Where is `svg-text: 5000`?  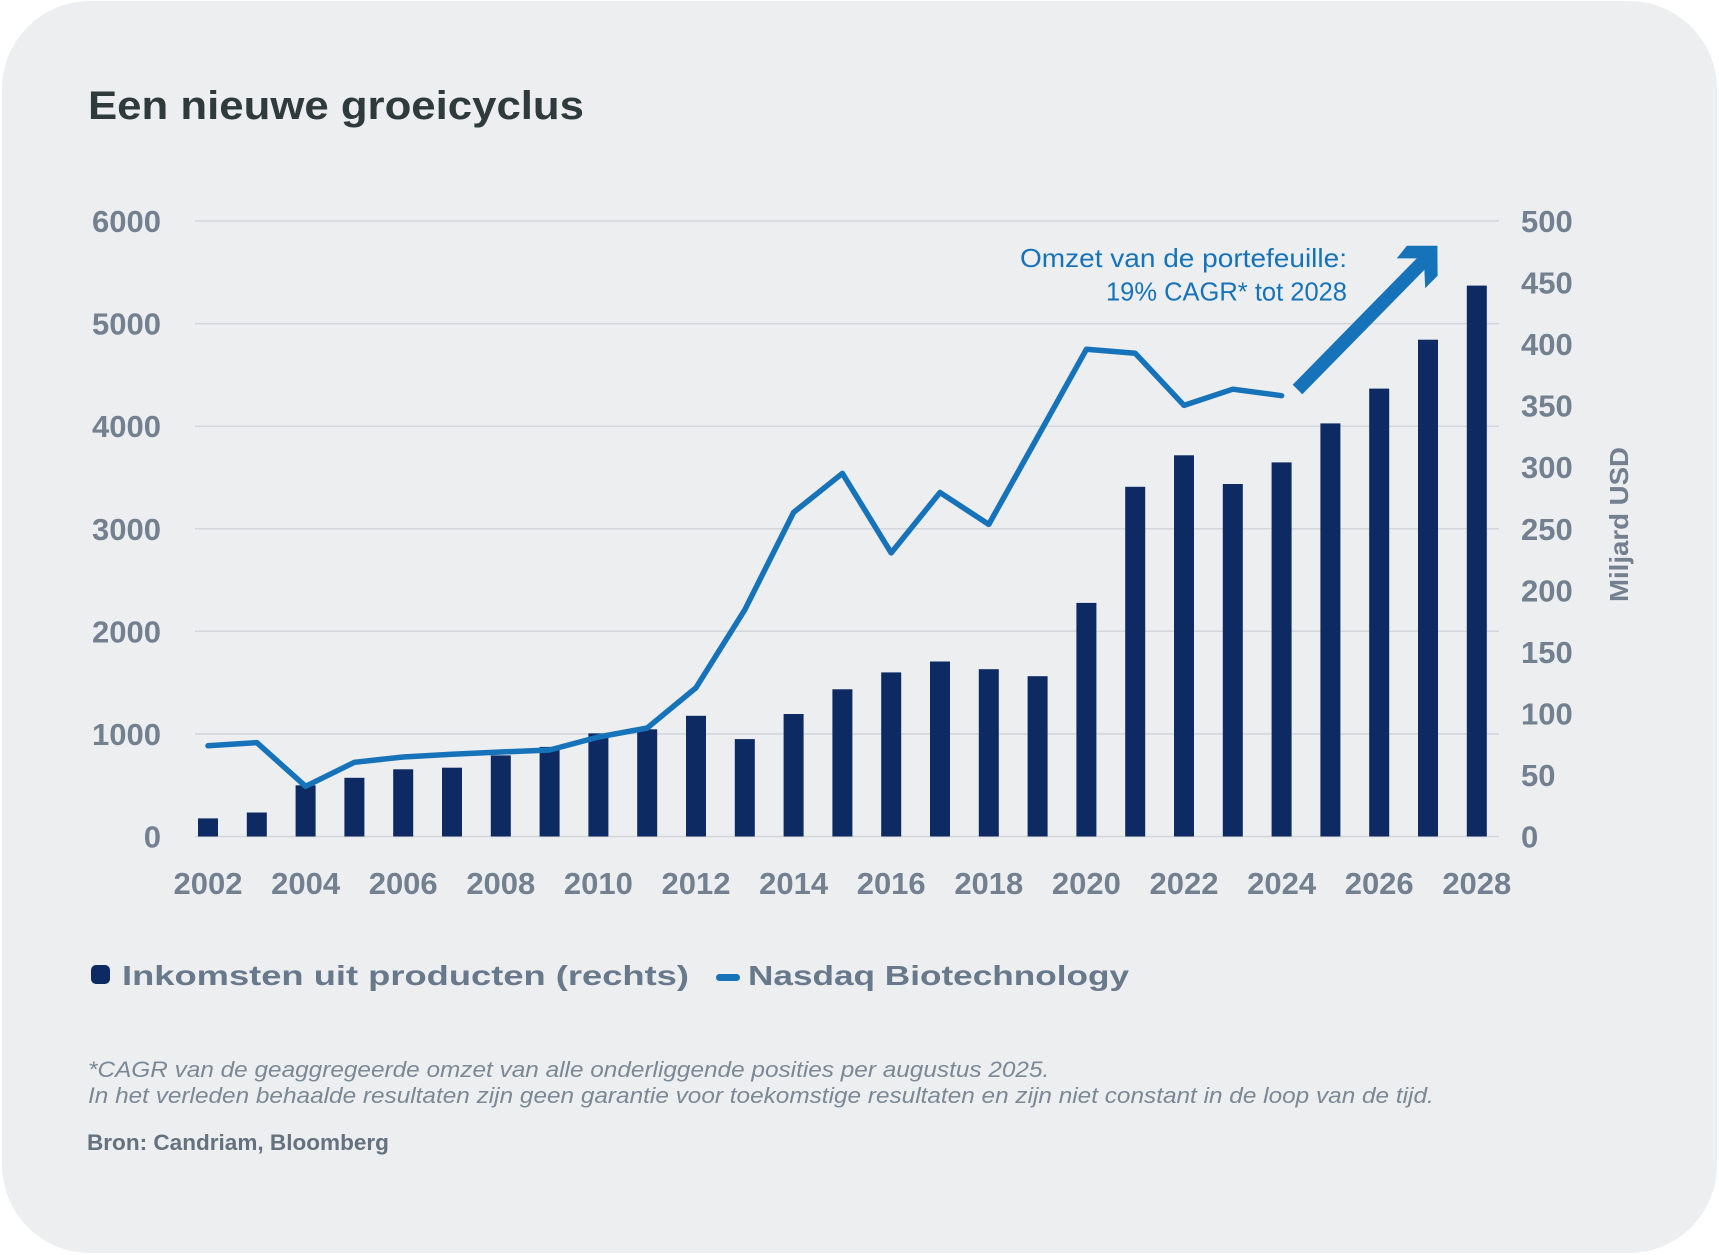 svg-text: 5000 is located at coordinates (126, 324).